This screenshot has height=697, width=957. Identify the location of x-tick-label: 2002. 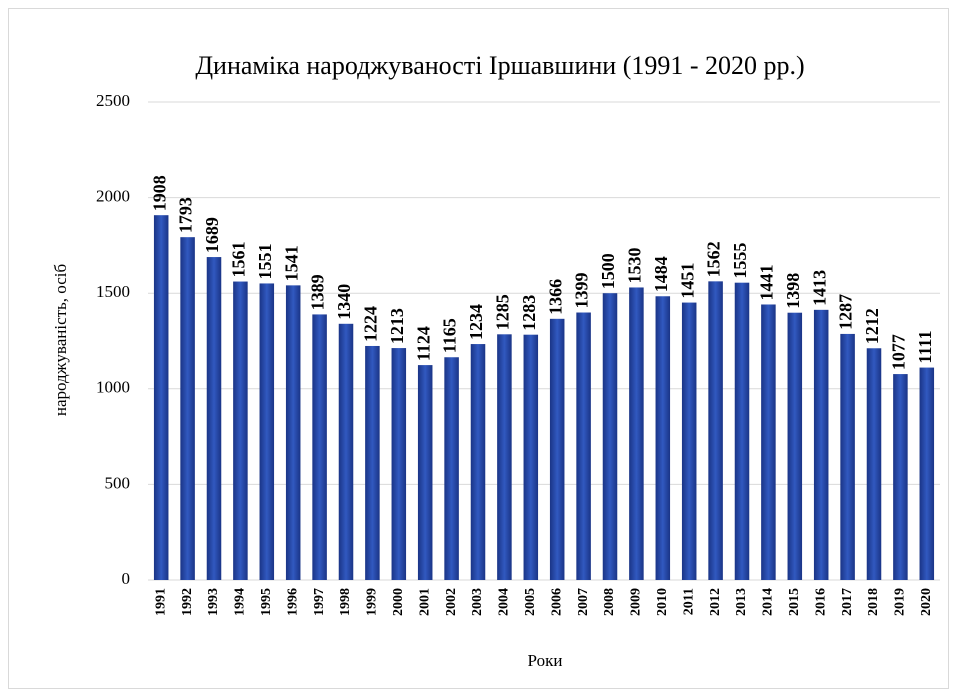
(451, 602).